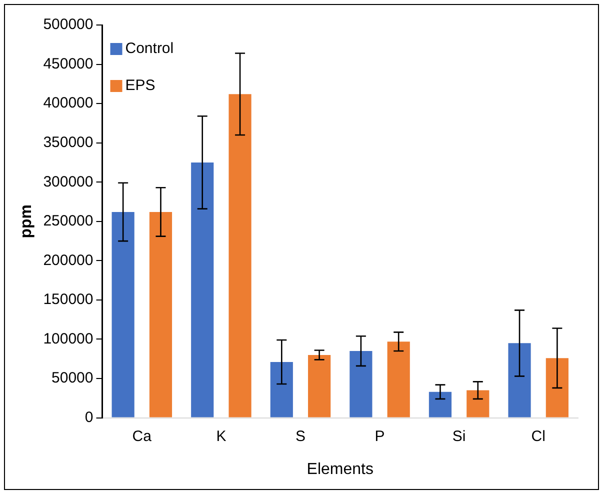 The width and height of the screenshot is (605, 494). I want to click on y-tick-label: 100000, so click(68, 339).